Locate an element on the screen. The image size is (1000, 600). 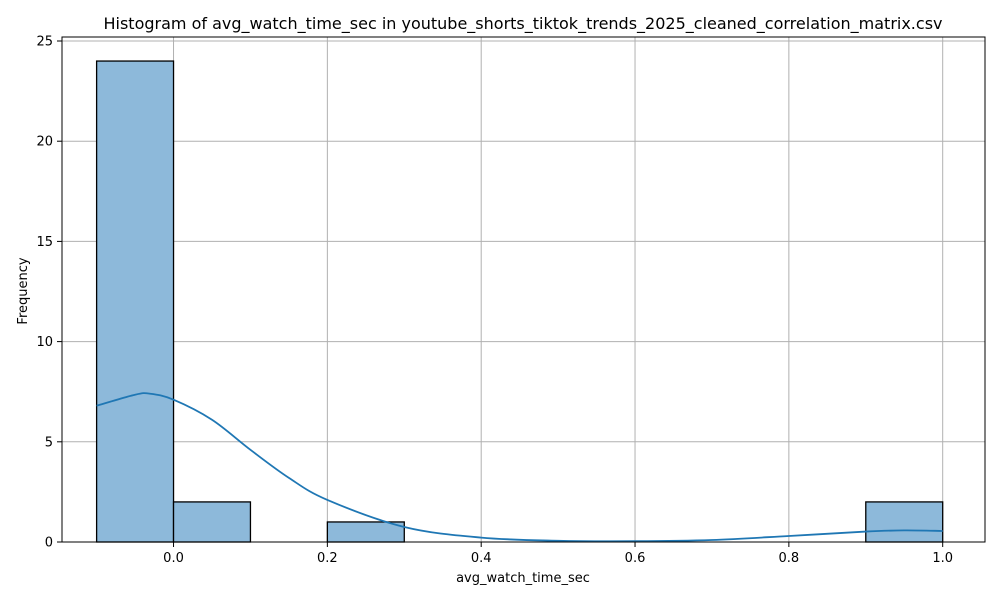
y-axis-ticks: 0 5 10 15 20 25 is located at coordinates (49, 293).